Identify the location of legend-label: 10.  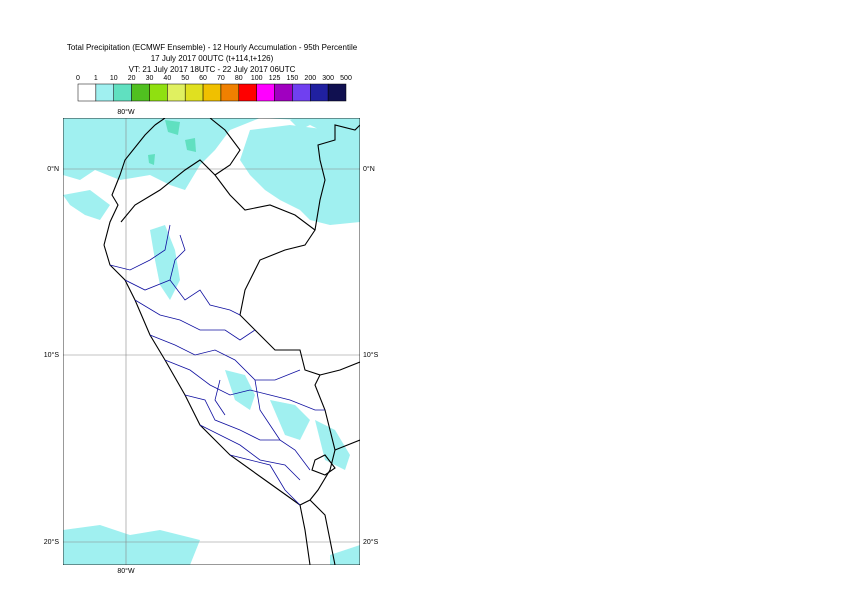
(114, 78).